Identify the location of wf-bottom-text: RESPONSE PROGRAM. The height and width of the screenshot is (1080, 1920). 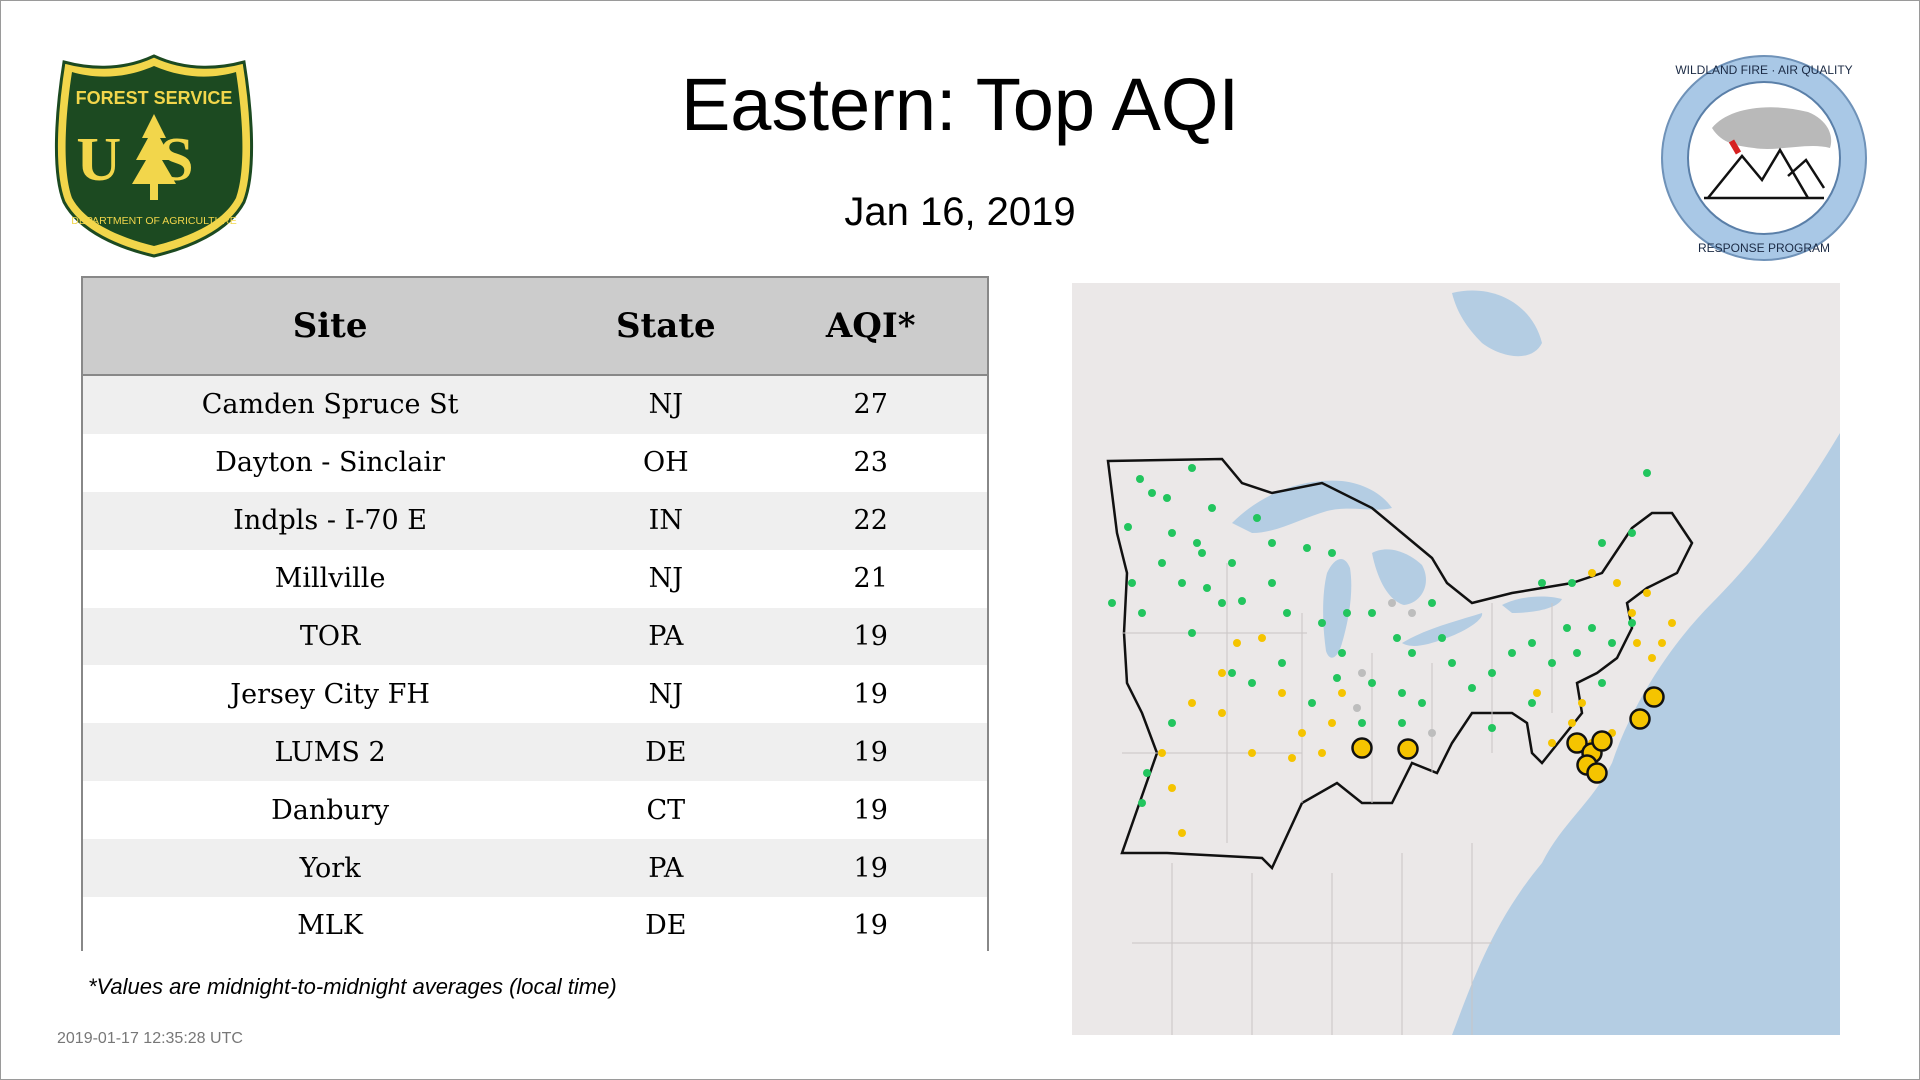
(1764, 248).